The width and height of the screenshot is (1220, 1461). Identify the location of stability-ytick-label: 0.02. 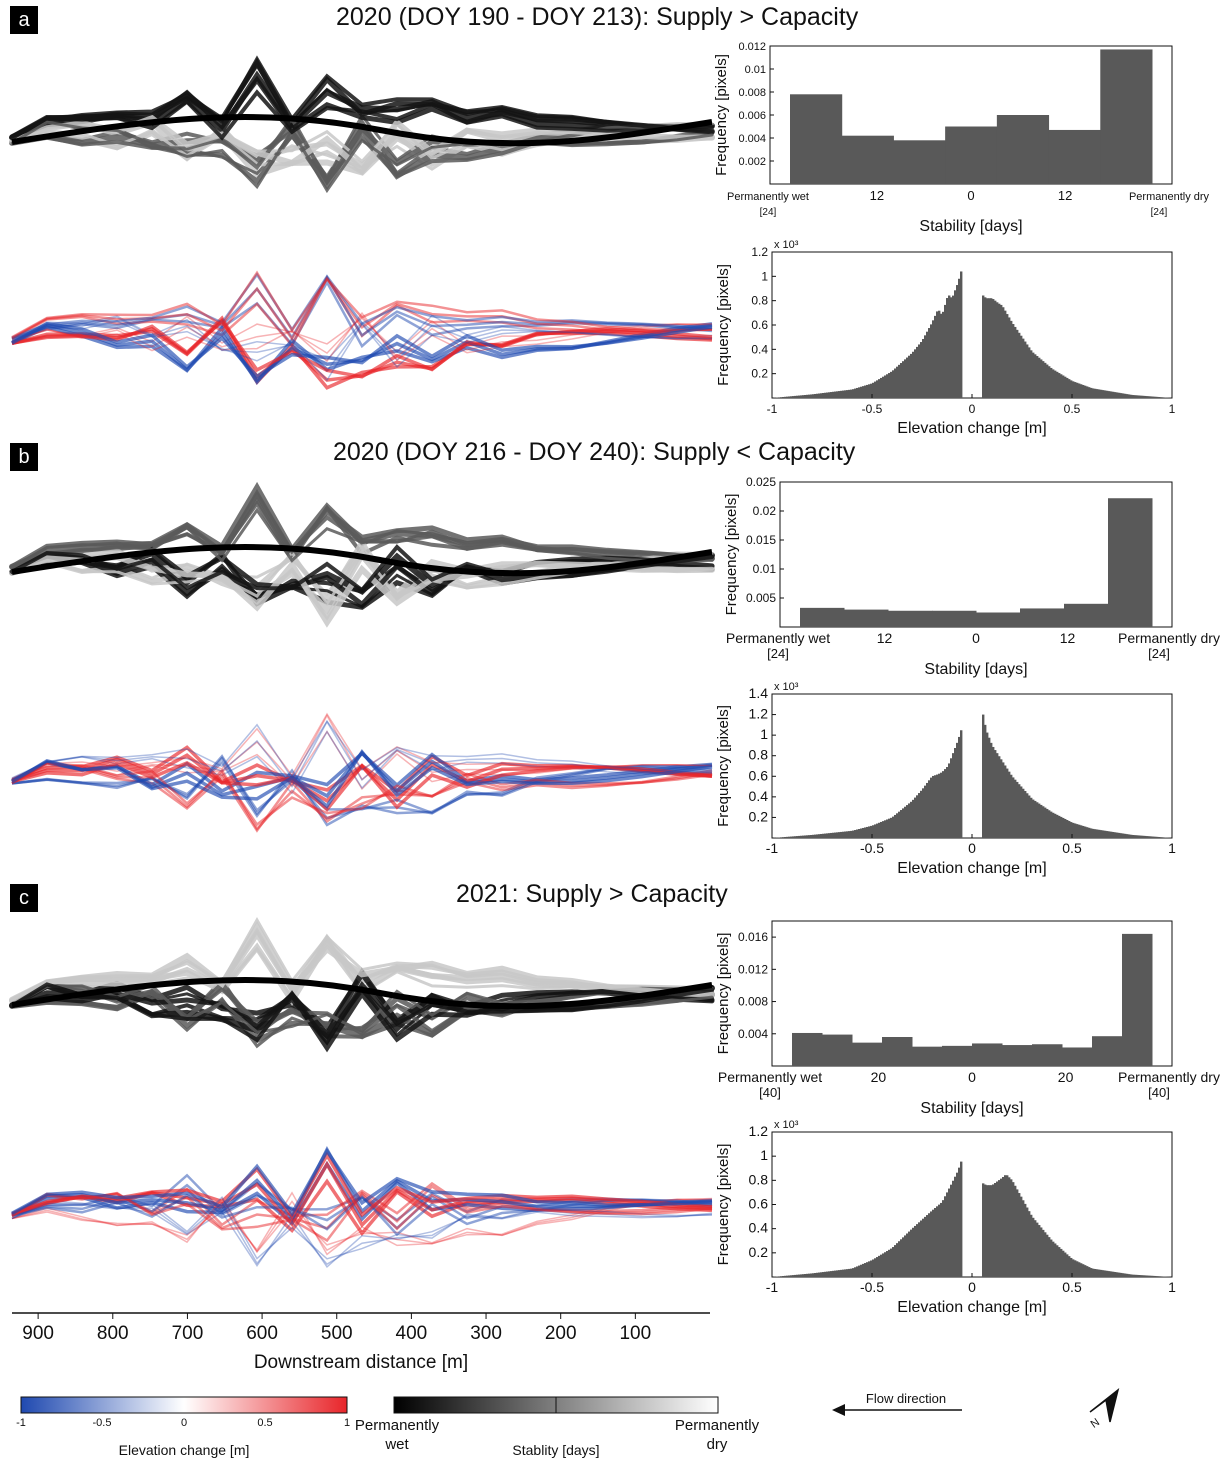
(765, 511).